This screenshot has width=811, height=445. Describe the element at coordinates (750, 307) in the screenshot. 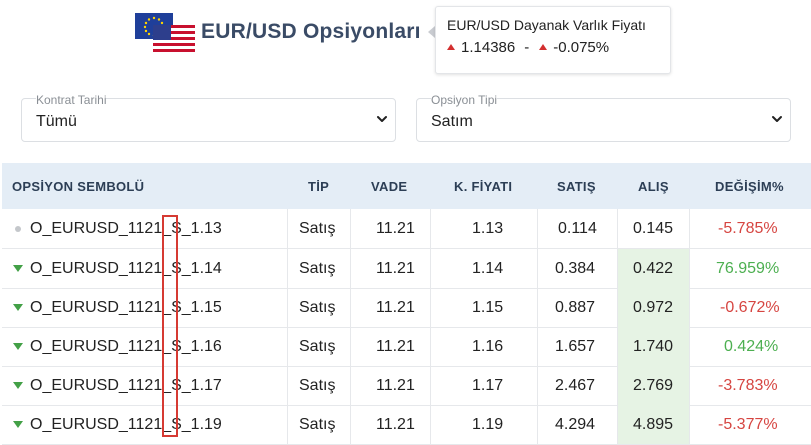

I see `option-change: -0.672%` at that location.